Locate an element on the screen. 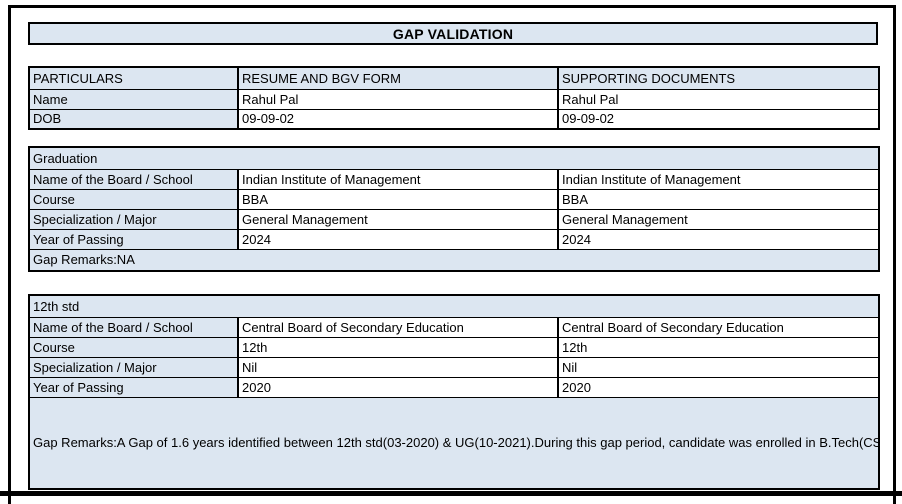  value-cell-supporting: 12th is located at coordinates (718, 347).